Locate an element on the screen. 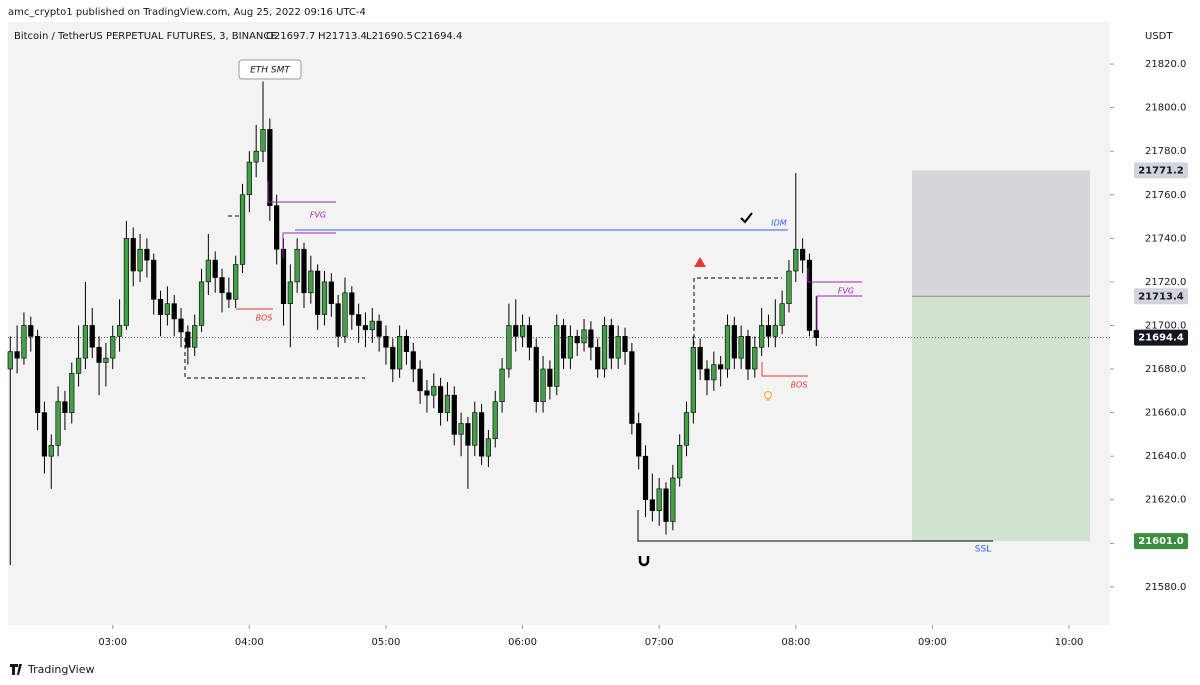 This screenshot has width=1200, height=685. fvg-lines is located at coordinates (301, 219).